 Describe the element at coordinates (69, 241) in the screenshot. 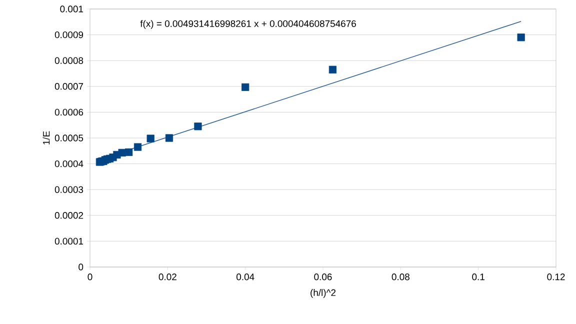

I see `y-tick-label: 0.0001` at that location.